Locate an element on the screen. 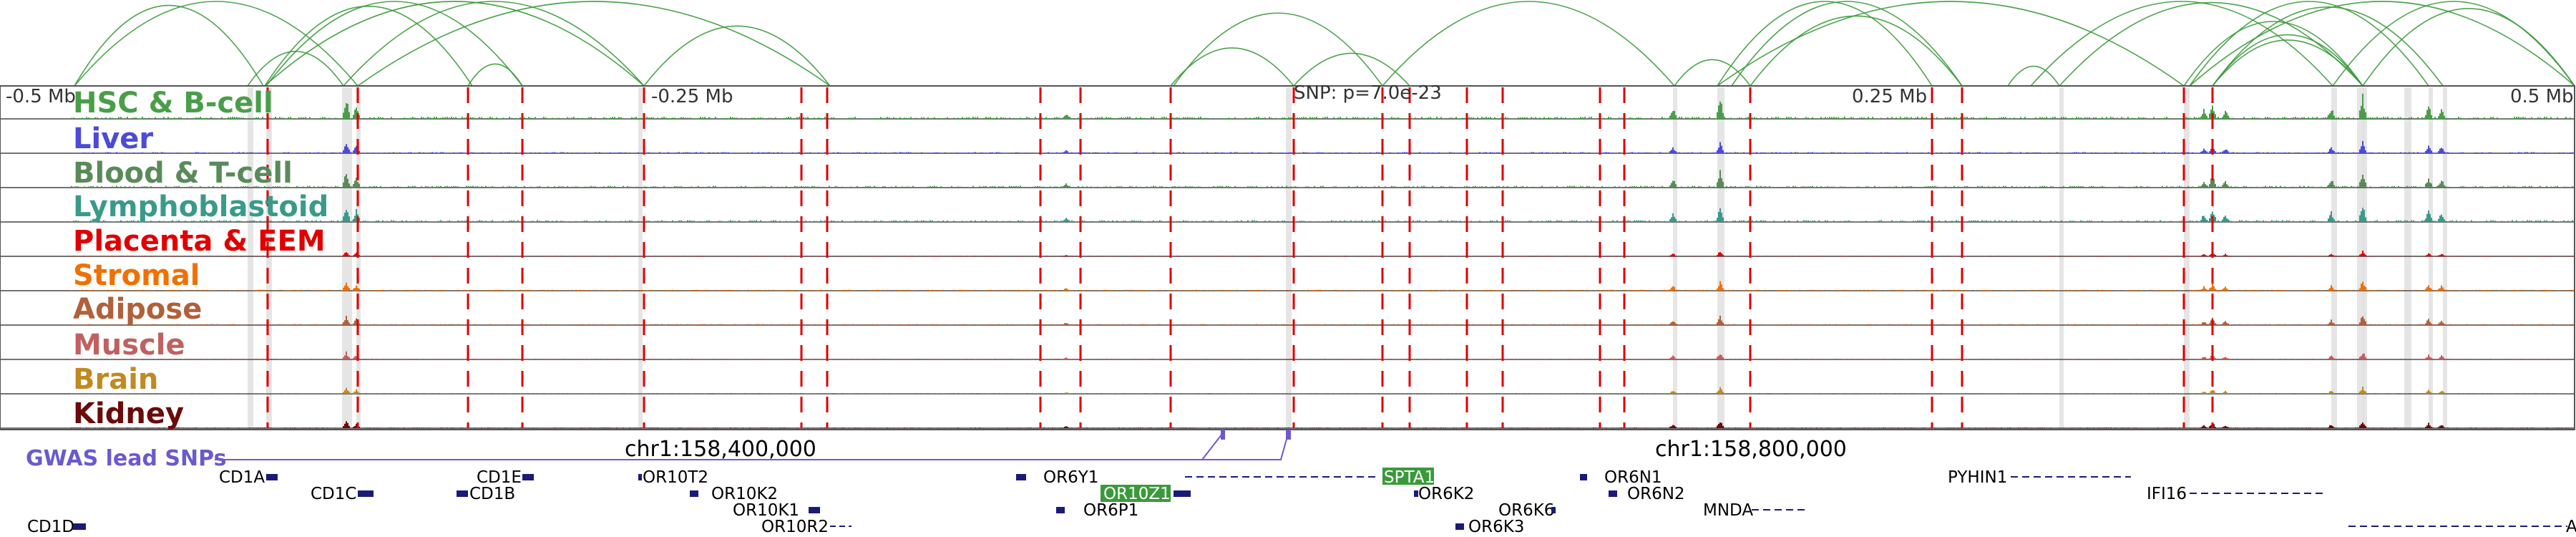 This screenshot has width=2576, height=537. gene-label-or6n2: OR6N2 is located at coordinates (1656, 494).